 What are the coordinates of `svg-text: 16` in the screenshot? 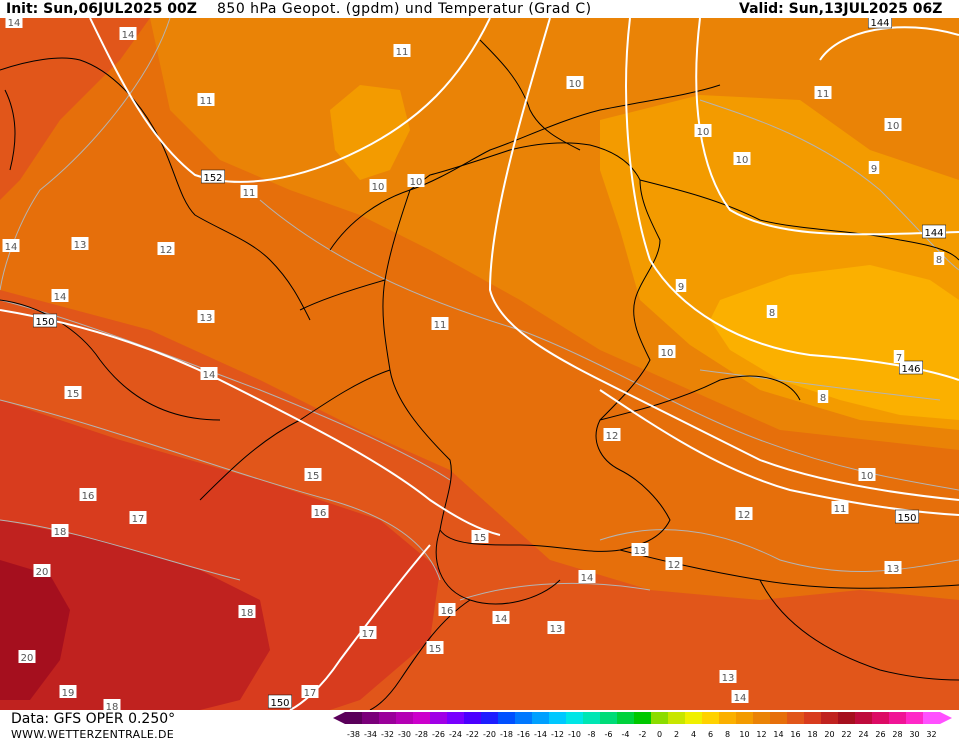 It's located at (88, 496).